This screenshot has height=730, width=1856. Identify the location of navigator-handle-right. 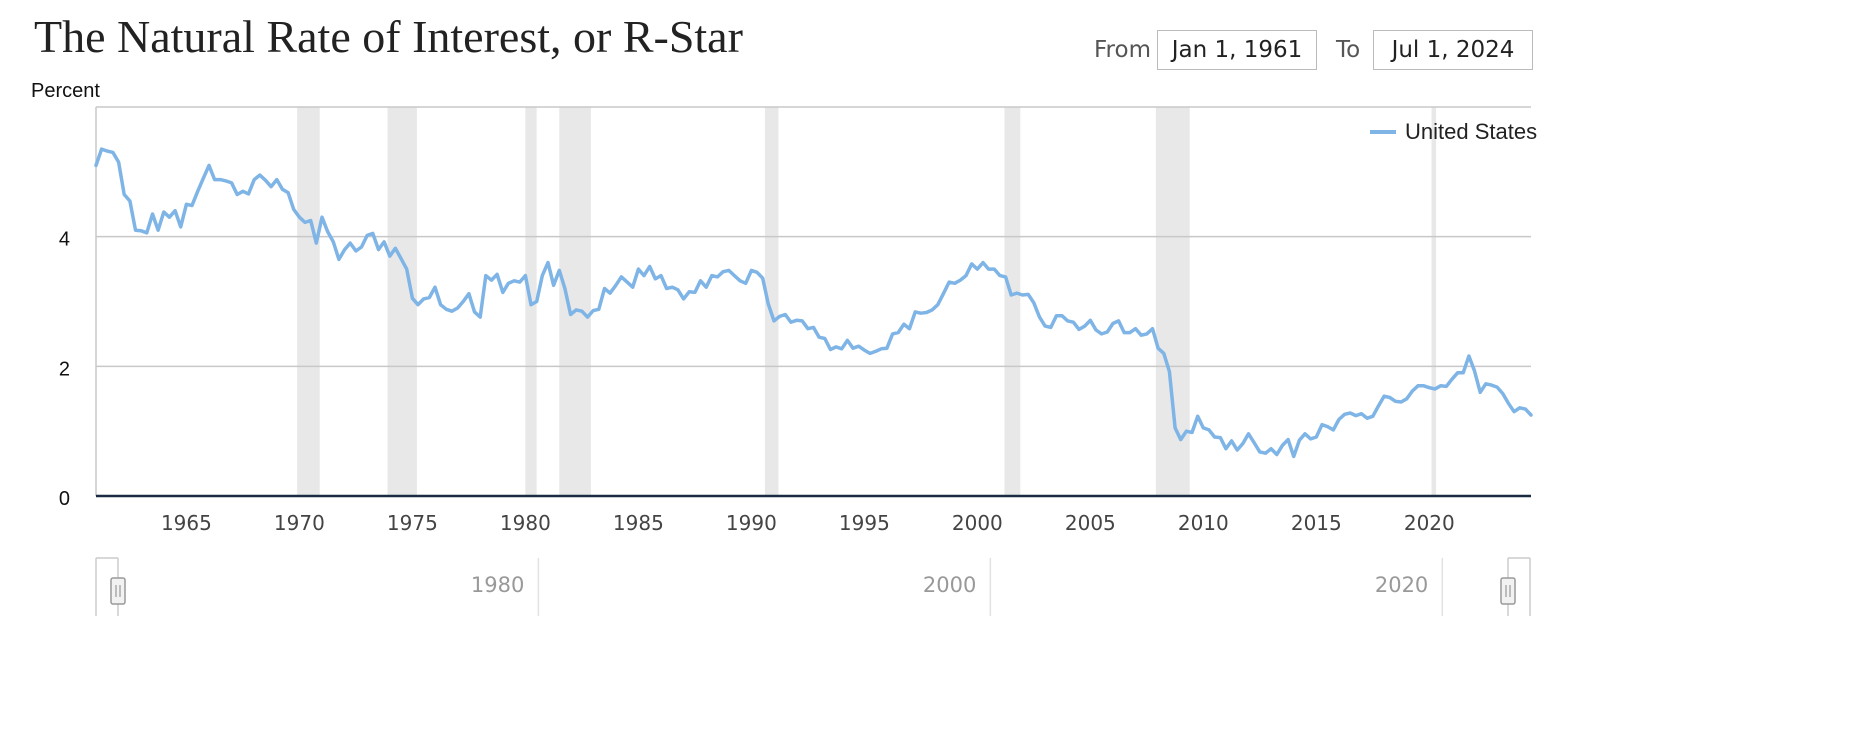
(1508, 591).